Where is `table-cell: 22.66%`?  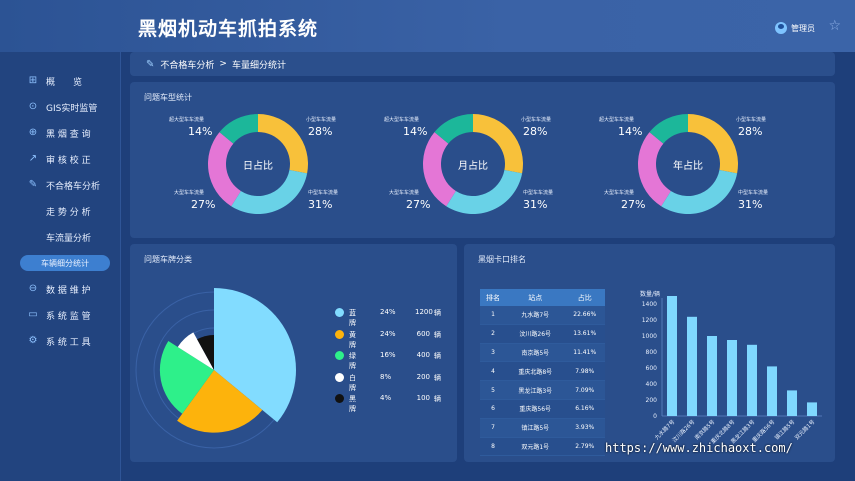 table-cell: 22.66% is located at coordinates (584, 315).